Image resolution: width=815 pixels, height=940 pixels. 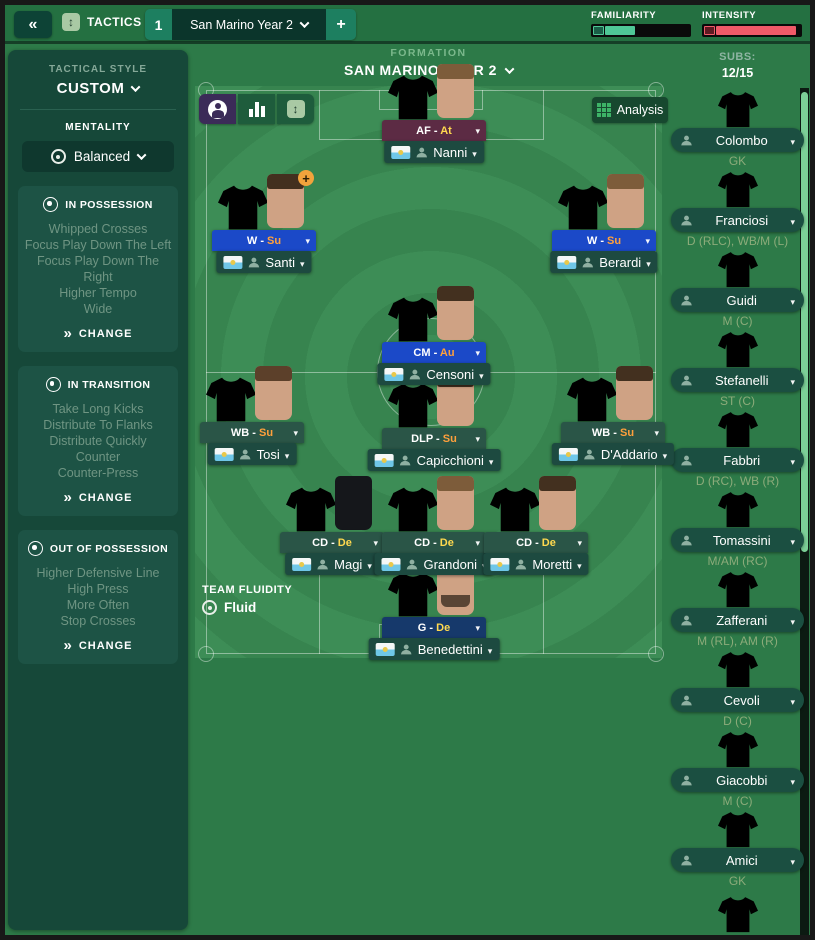 What do you see at coordinates (455, 503) in the screenshot?
I see `player-face` at bounding box center [455, 503].